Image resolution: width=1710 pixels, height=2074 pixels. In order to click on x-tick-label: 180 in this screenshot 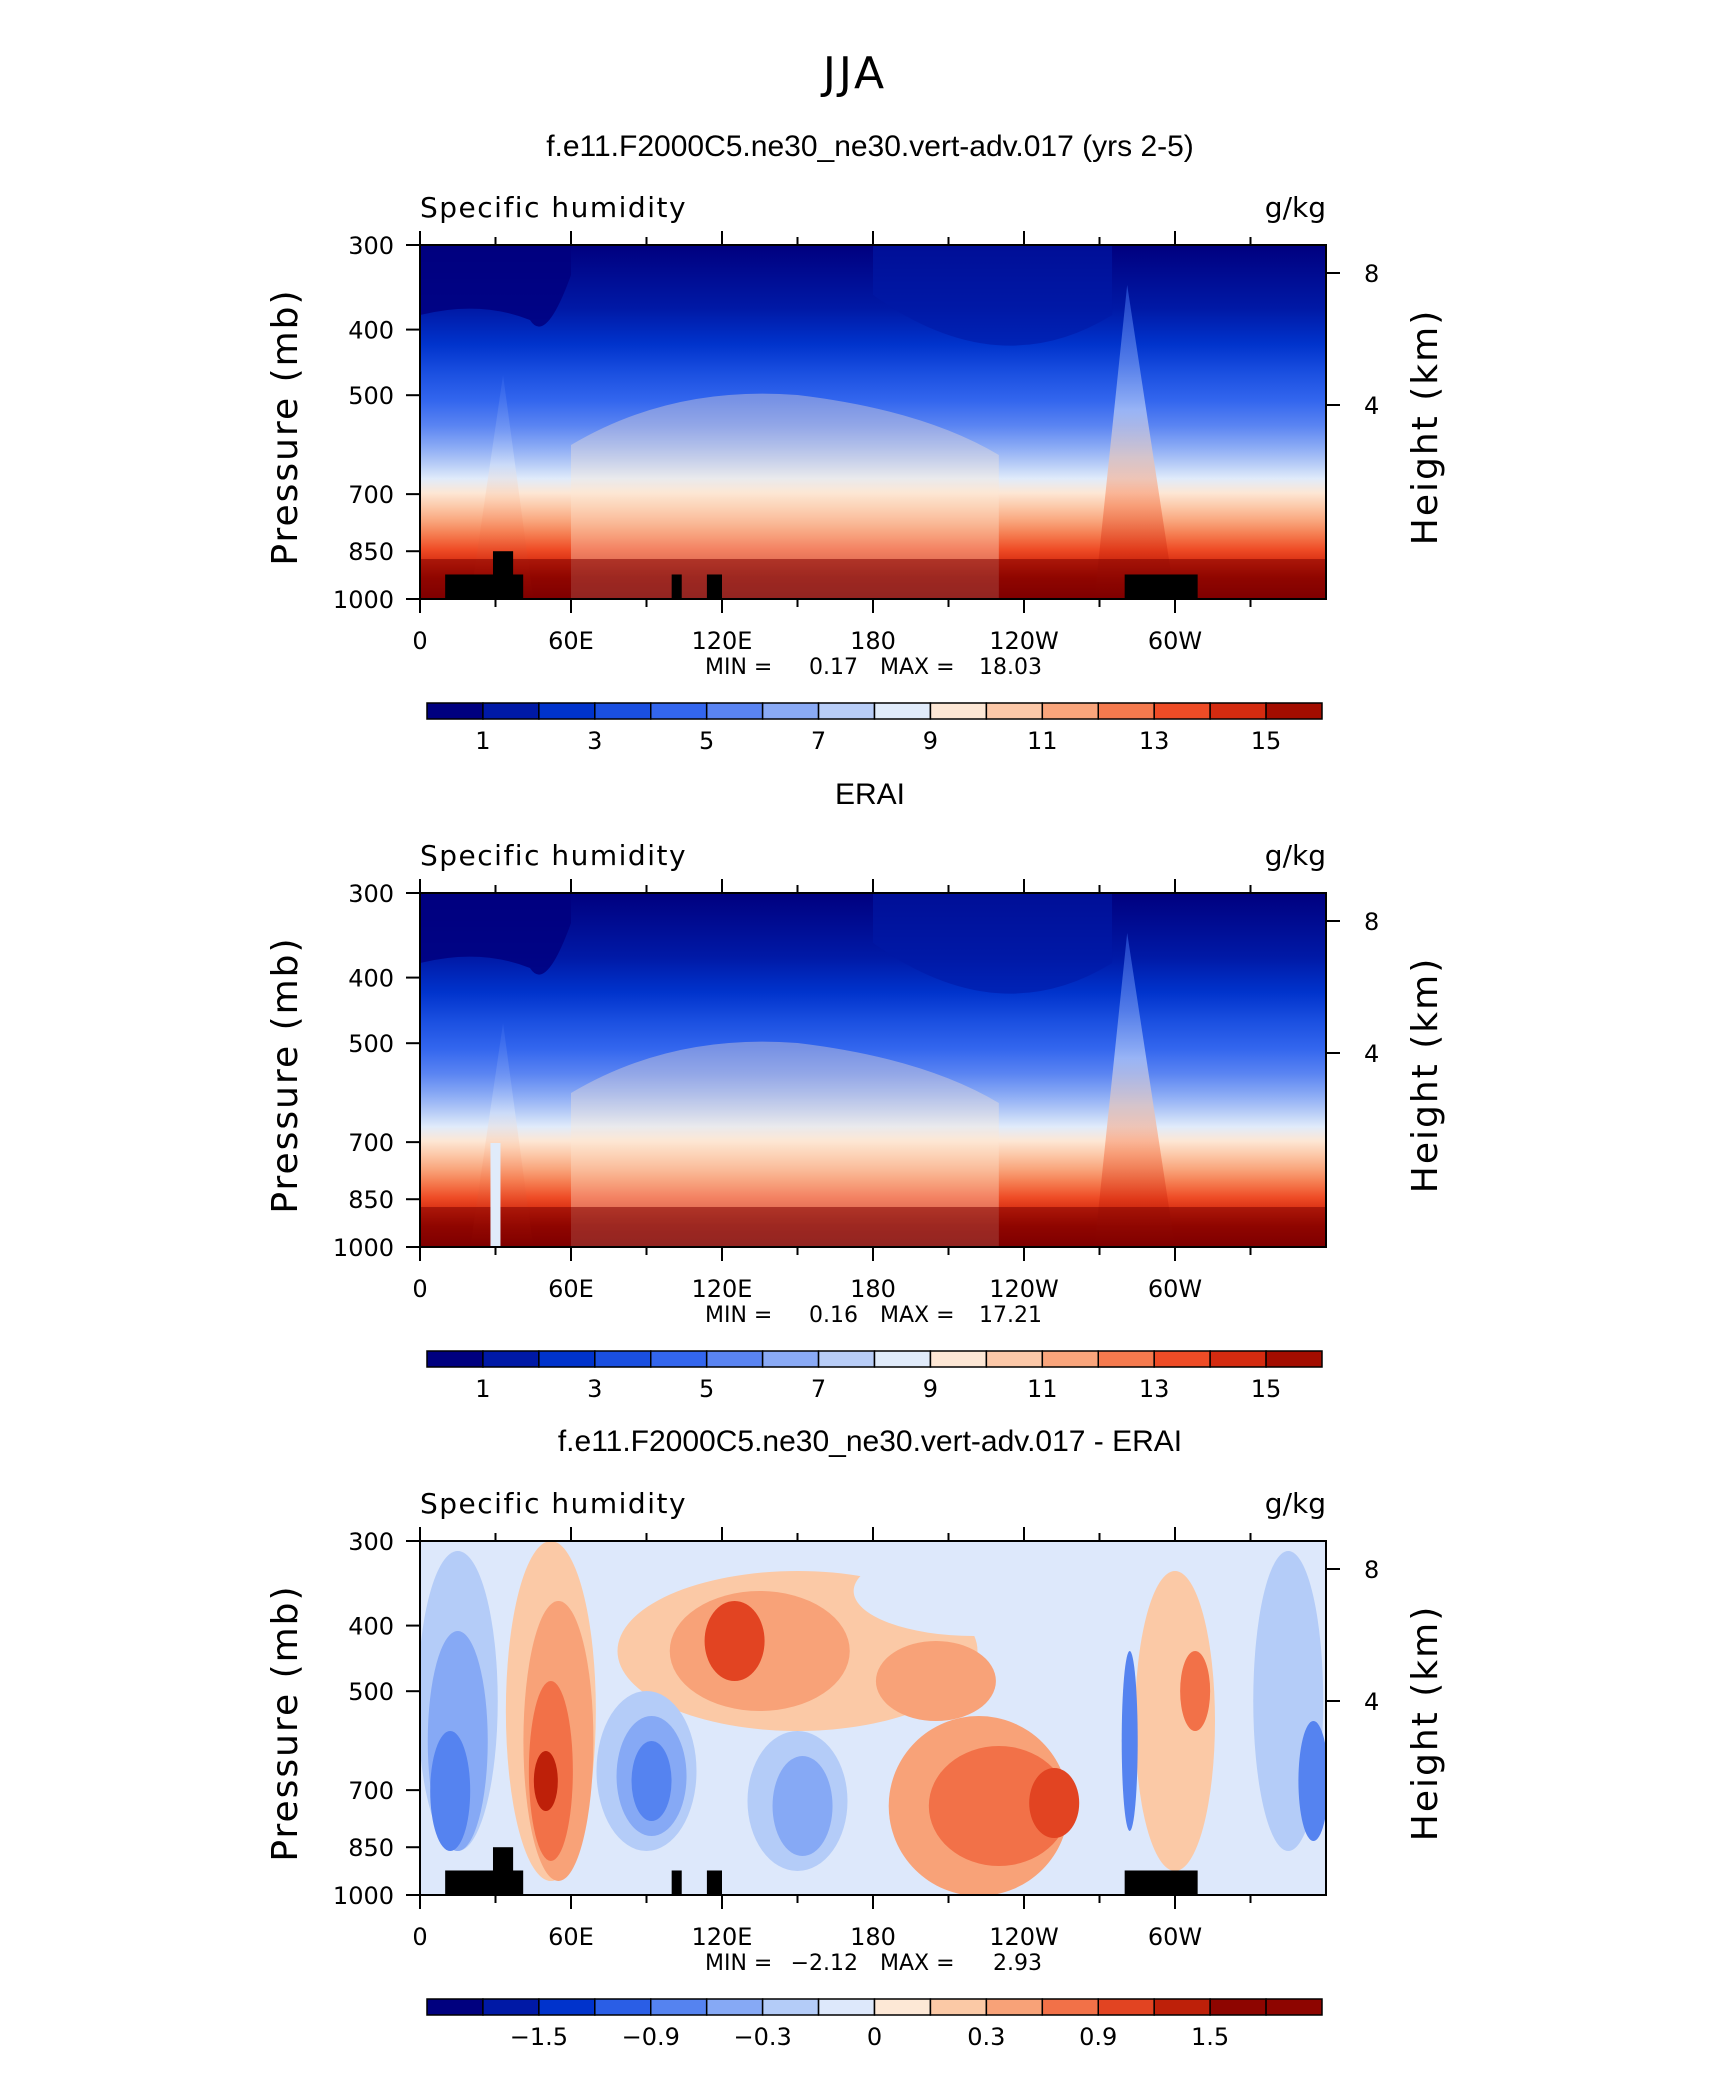, I will do `click(873, 1937)`.